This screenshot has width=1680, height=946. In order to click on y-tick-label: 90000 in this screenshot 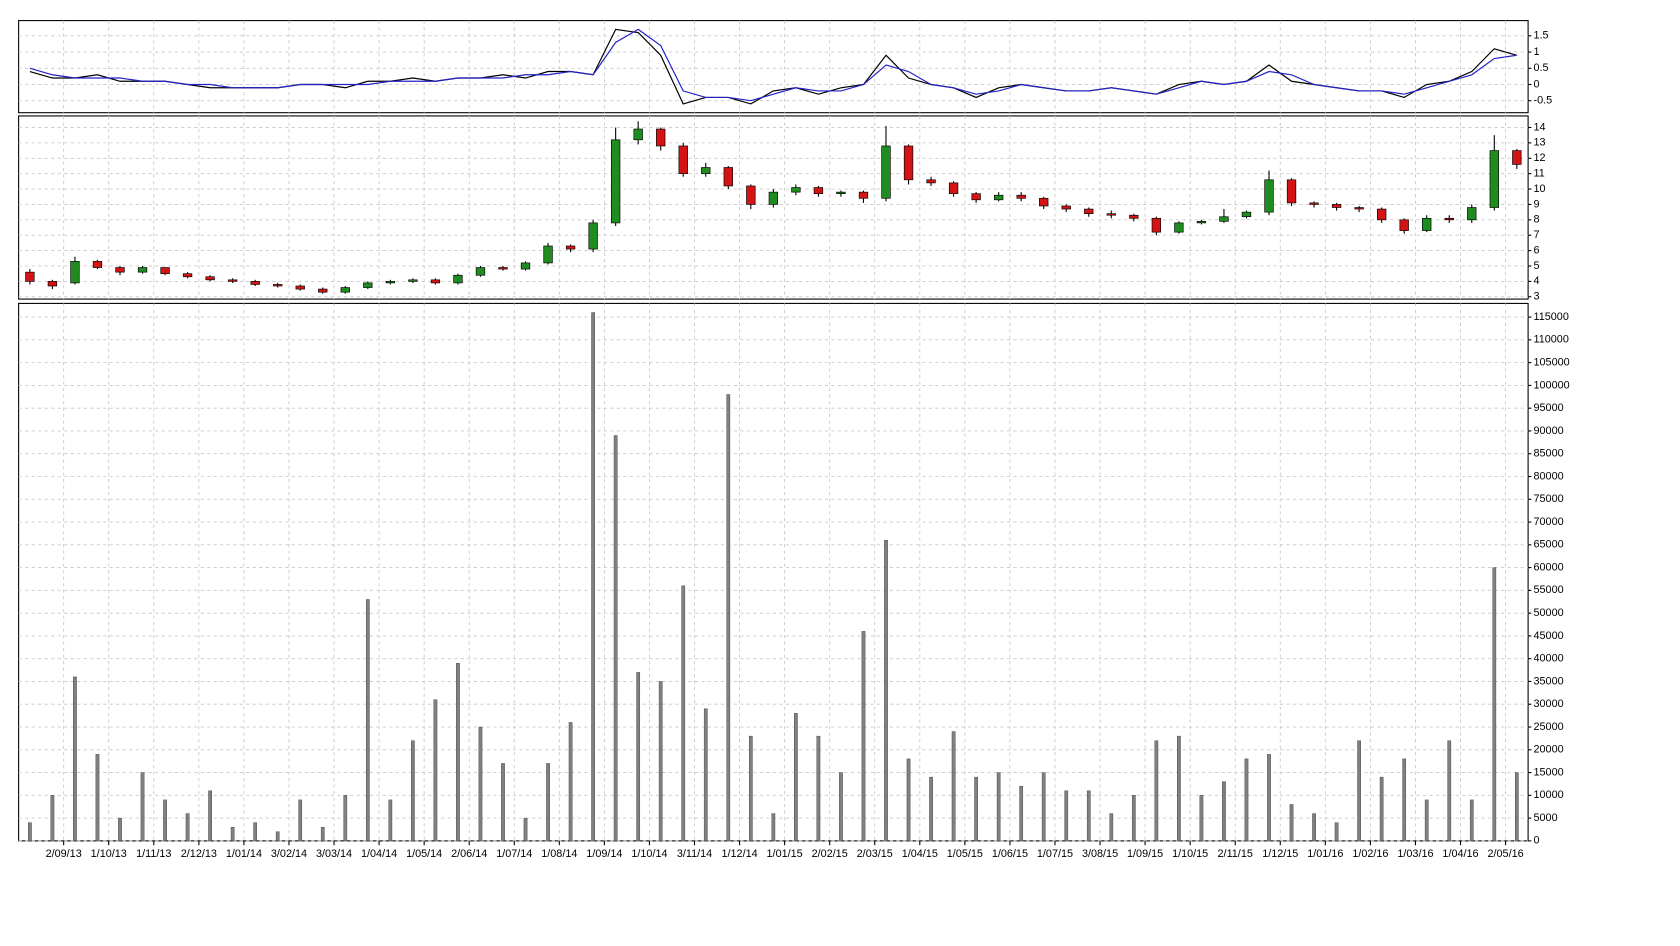, I will do `click(1549, 431)`.